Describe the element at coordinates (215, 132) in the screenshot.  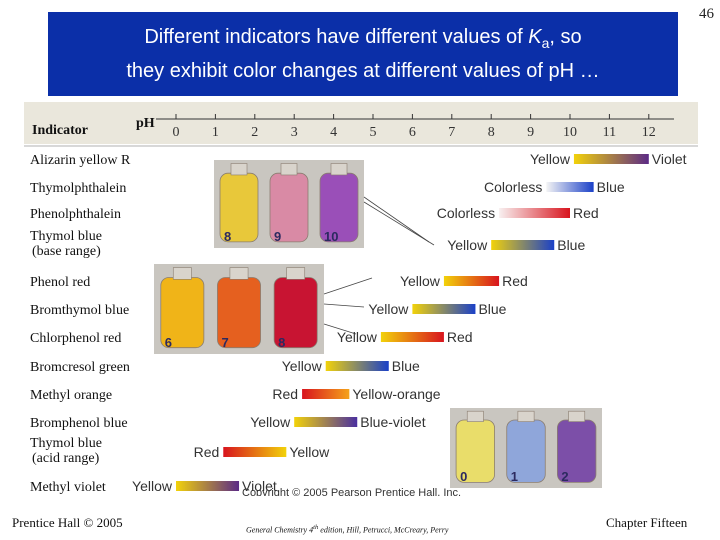
I see `ph-tick-label: 1` at that location.